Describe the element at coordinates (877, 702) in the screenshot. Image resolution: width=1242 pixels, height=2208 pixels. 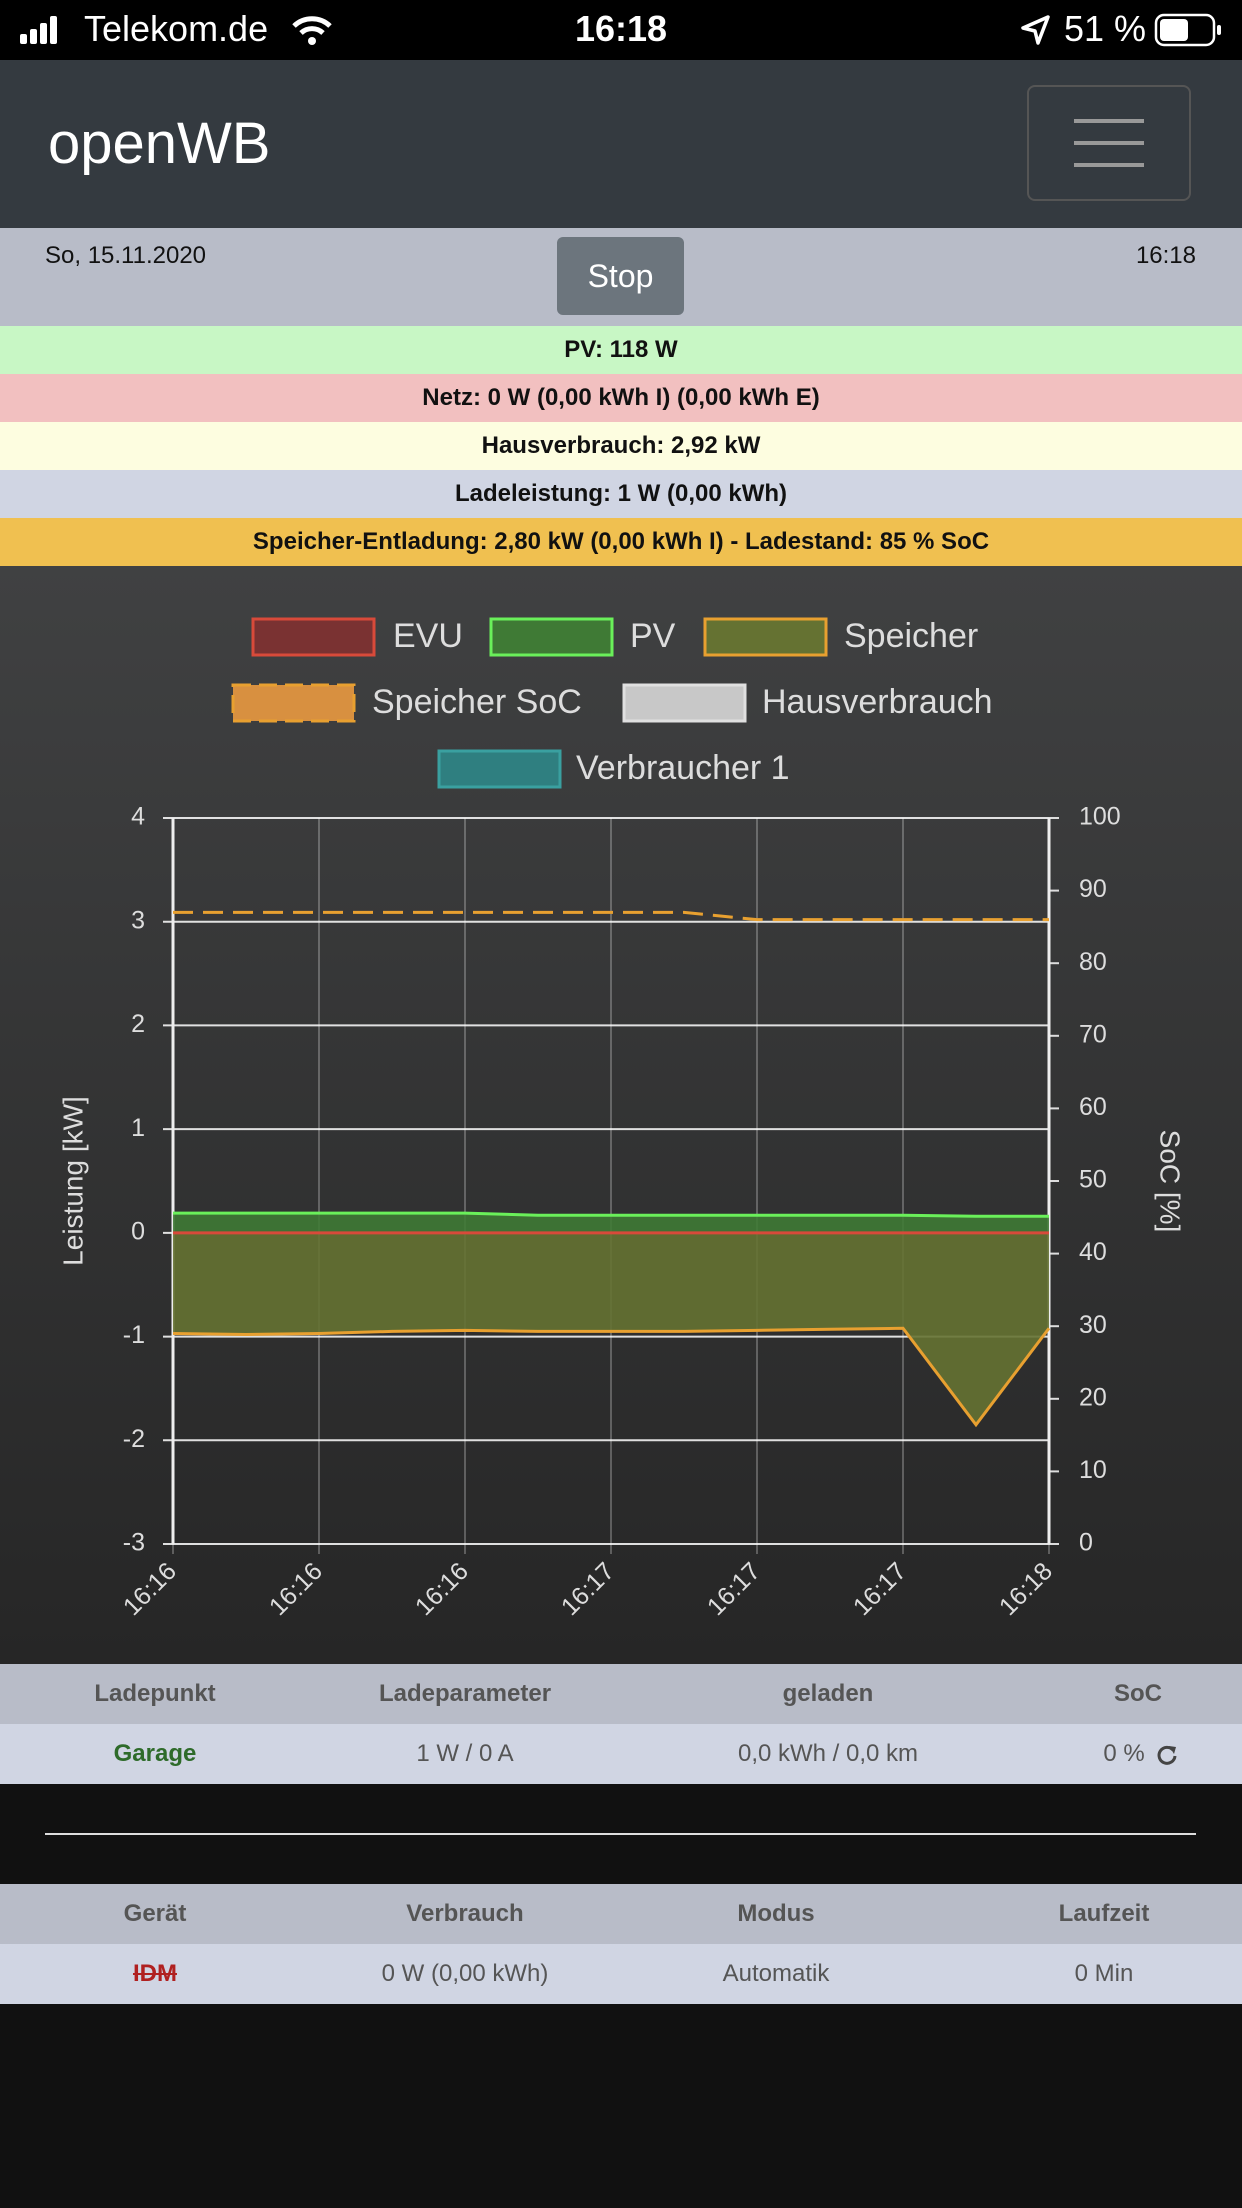
I see `legend-label: Hausverbrauch` at that location.